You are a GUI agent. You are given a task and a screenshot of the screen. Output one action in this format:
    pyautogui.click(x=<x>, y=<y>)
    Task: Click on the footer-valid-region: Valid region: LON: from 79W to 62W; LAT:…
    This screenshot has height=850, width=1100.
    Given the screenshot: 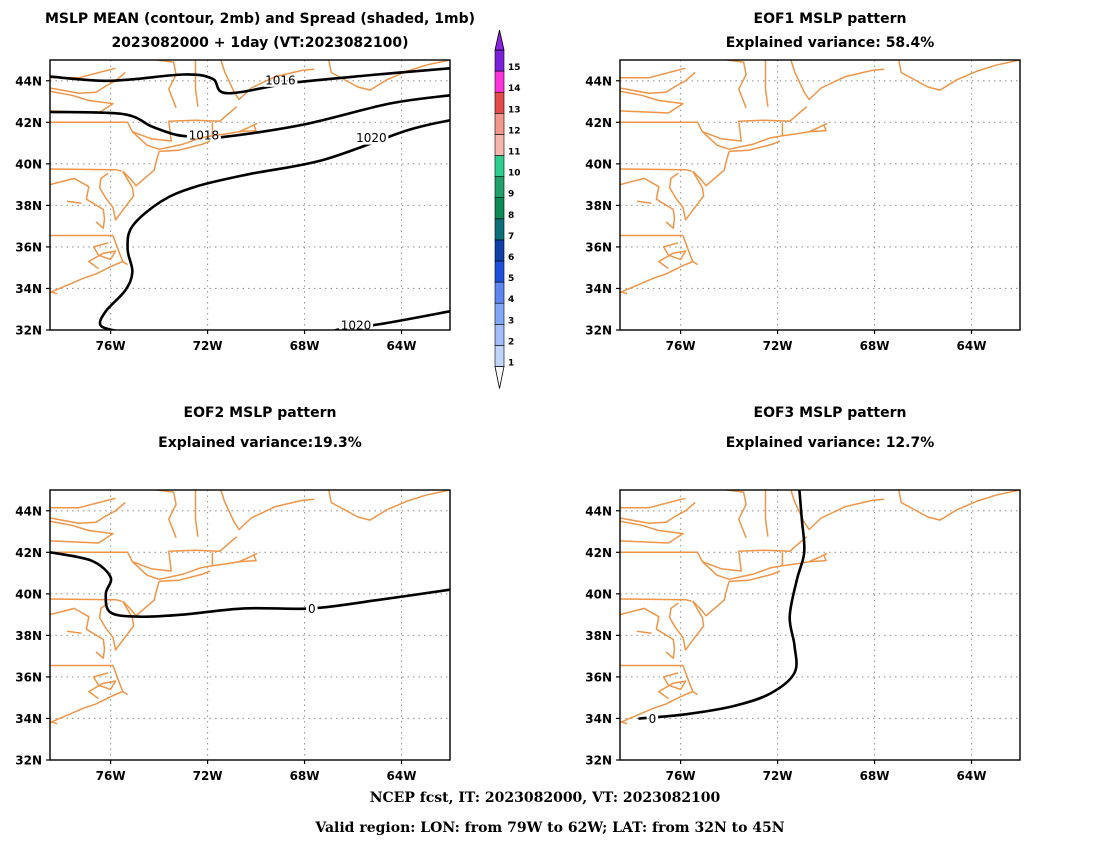 What is the action you would take?
    pyautogui.click(x=549, y=828)
    